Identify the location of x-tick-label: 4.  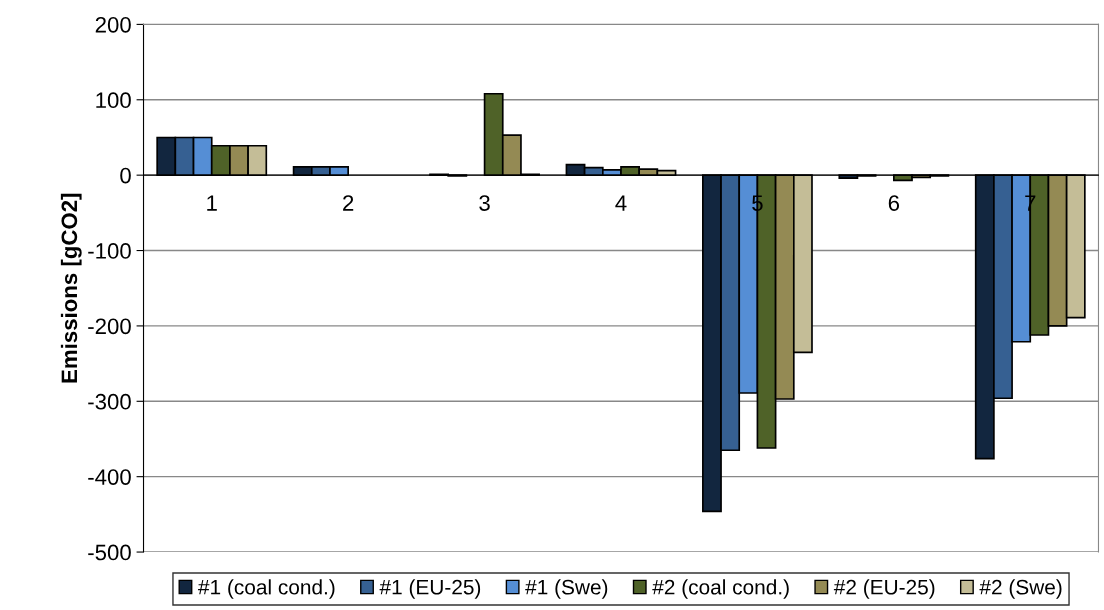
(621, 203).